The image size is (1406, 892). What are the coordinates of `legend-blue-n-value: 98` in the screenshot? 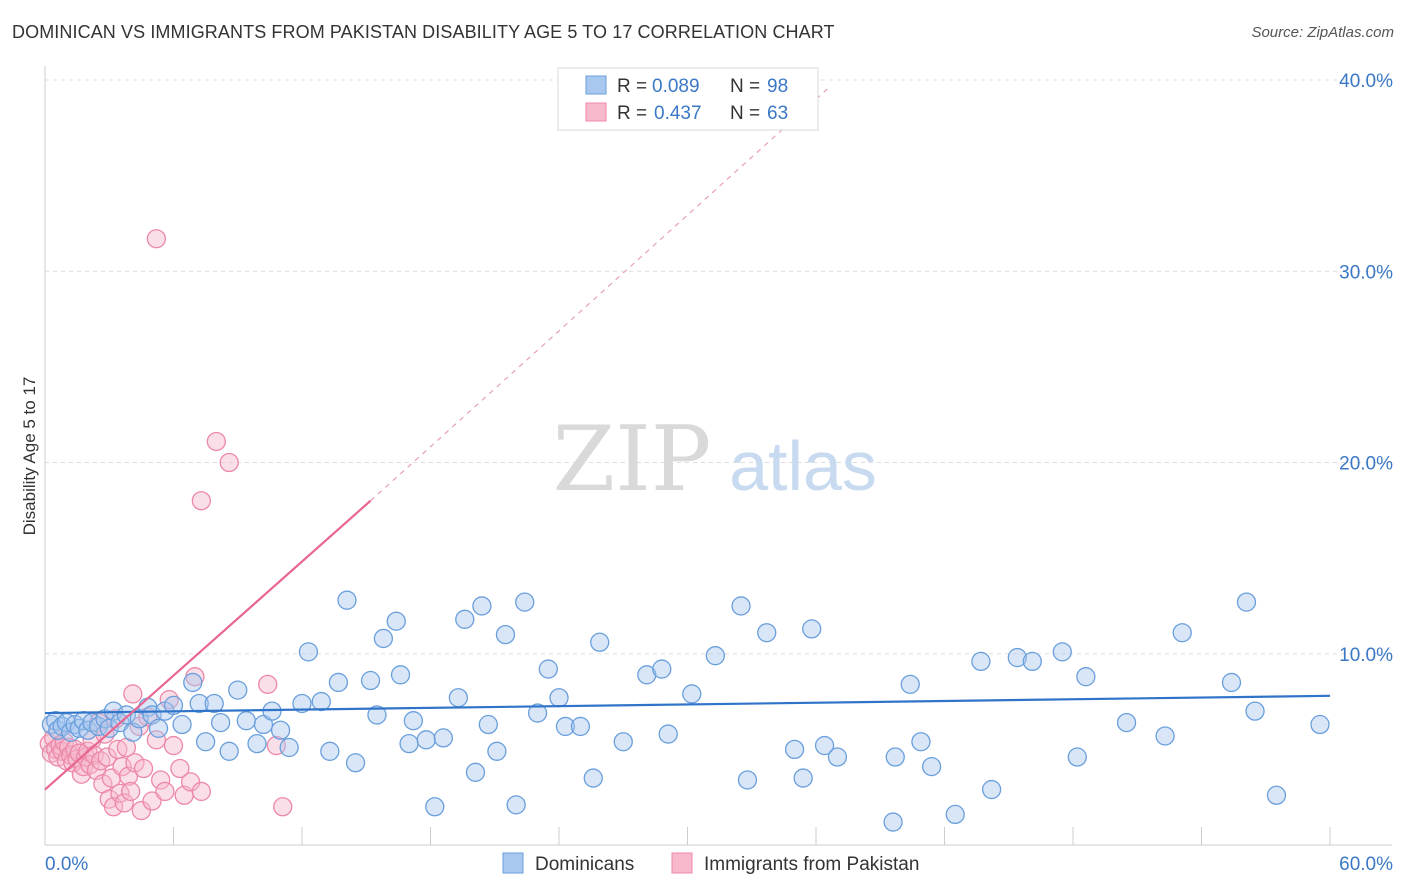 It's located at (777, 86).